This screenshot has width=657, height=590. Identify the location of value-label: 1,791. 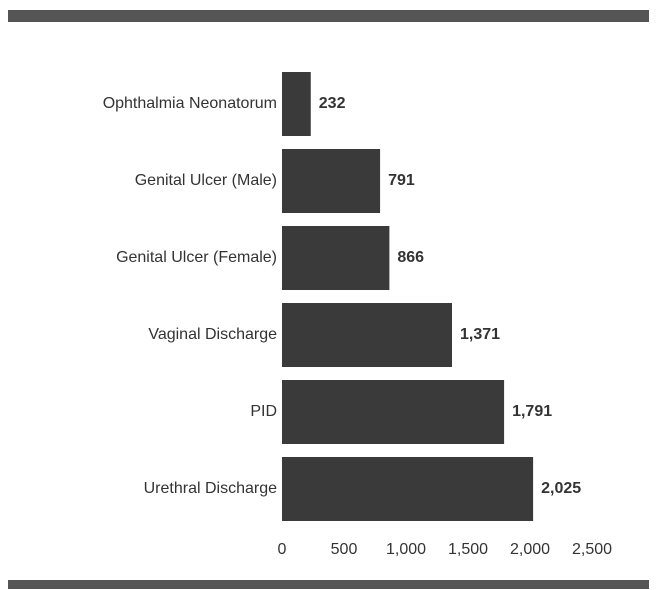
(532, 411).